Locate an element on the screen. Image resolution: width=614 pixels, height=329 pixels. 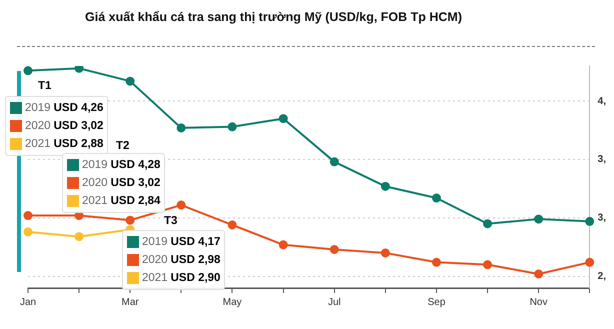
annotation: T1 is located at coordinates (45, 86).